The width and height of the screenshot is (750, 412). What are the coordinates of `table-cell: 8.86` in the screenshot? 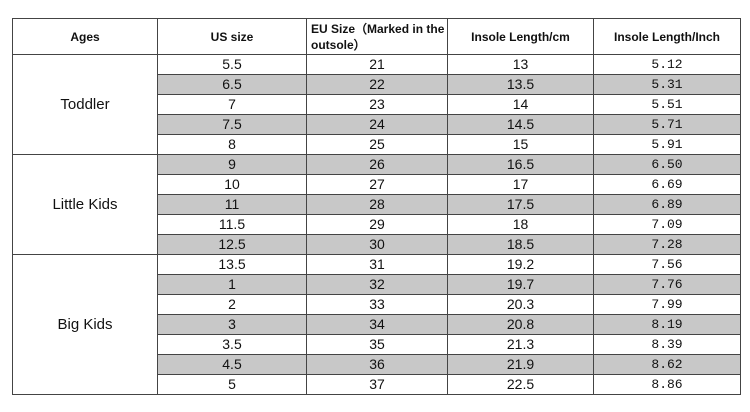 It's located at (667, 384).